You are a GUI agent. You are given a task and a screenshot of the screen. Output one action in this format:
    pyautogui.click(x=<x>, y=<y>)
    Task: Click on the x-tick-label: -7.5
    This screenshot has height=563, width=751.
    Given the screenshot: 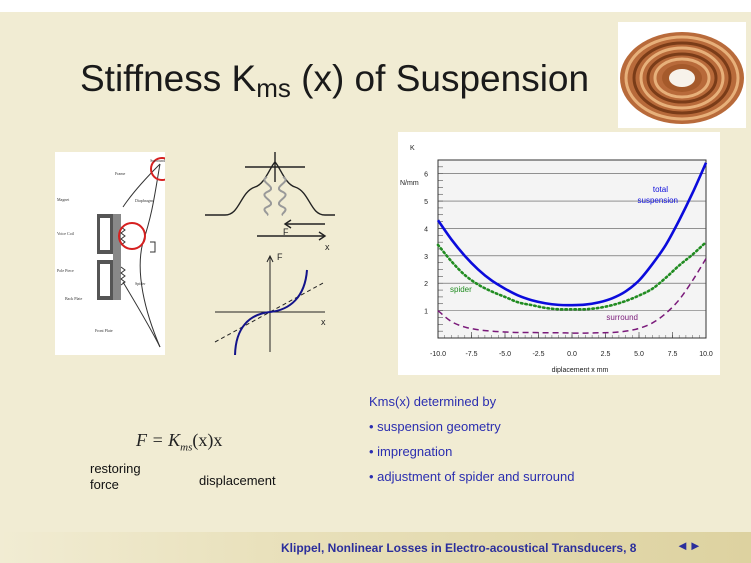 What is the action you would take?
    pyautogui.click(x=471, y=354)
    